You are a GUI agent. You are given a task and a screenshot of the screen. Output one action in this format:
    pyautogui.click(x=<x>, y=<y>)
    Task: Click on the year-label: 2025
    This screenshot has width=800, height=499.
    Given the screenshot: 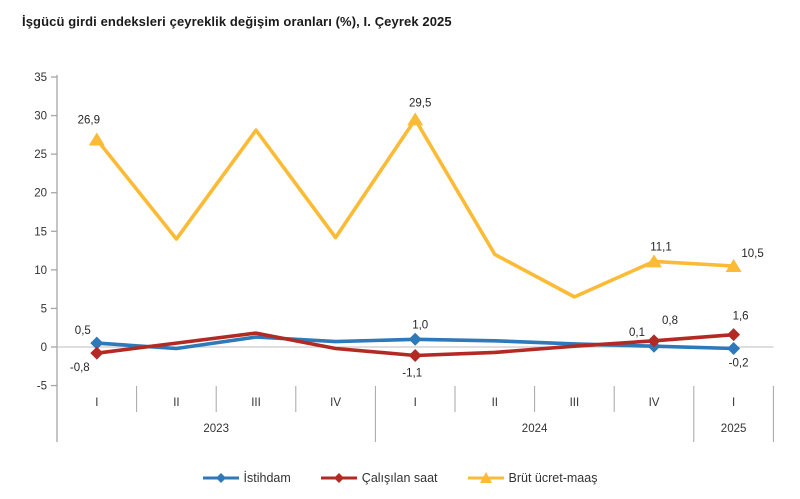 What is the action you would take?
    pyautogui.click(x=734, y=429)
    